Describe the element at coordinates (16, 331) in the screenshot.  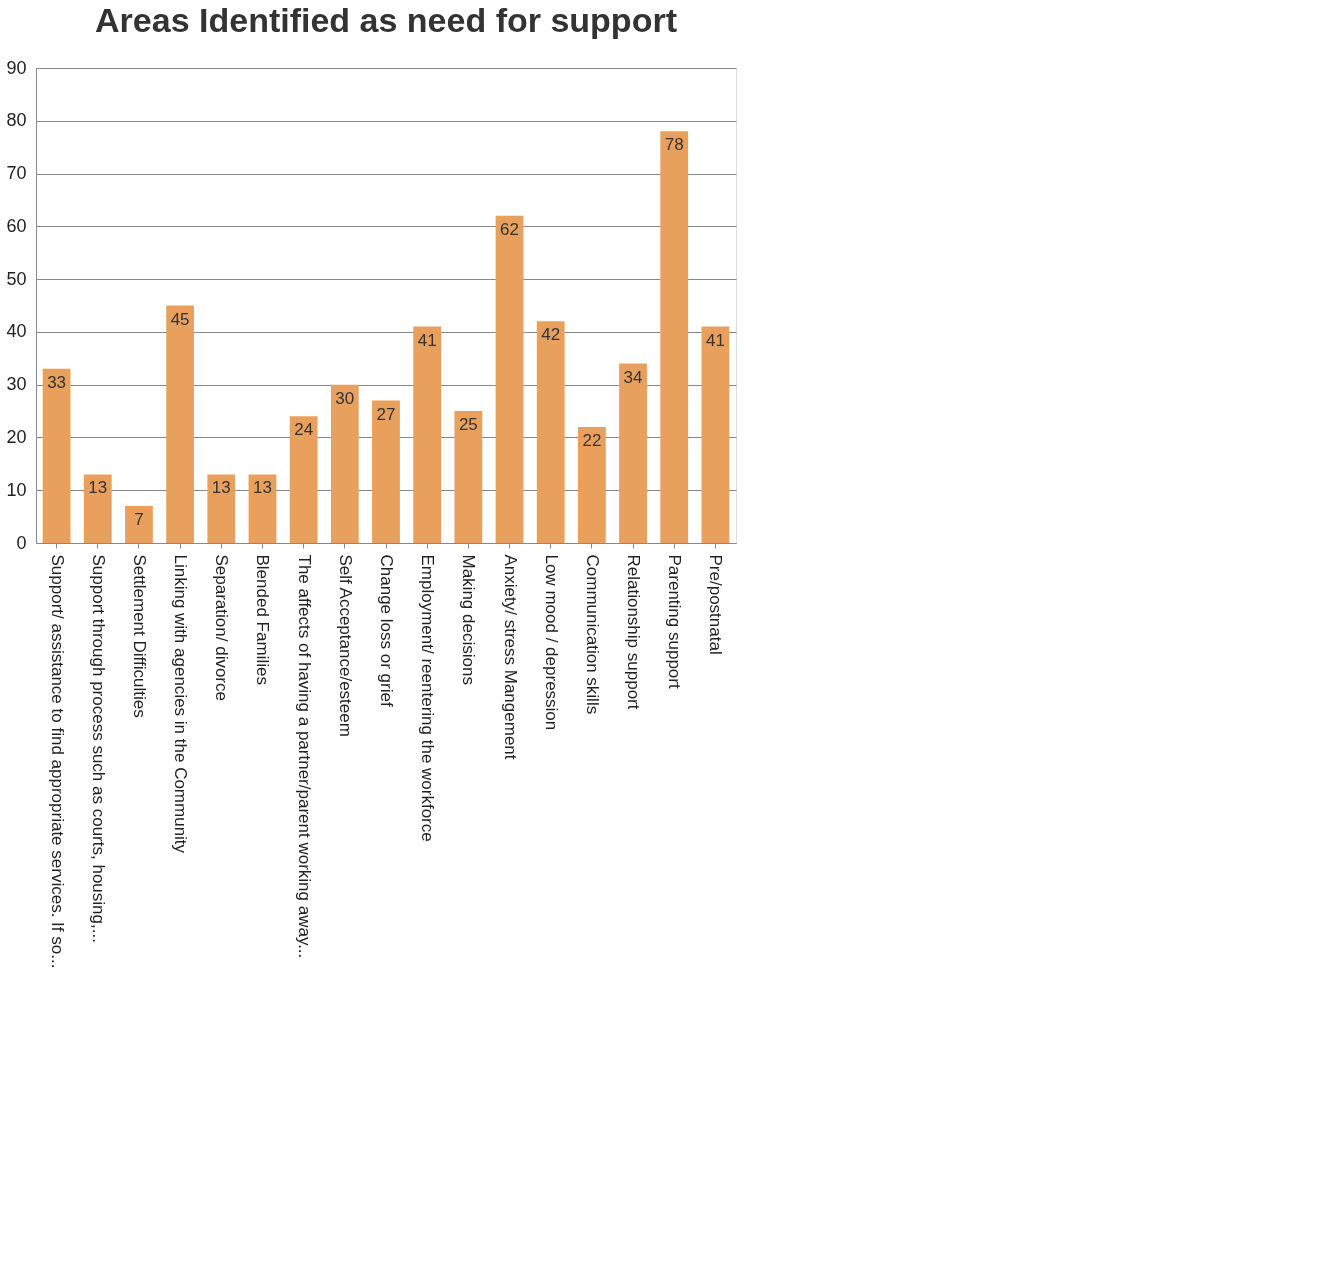
I see `y-tick-label: 40` at that location.